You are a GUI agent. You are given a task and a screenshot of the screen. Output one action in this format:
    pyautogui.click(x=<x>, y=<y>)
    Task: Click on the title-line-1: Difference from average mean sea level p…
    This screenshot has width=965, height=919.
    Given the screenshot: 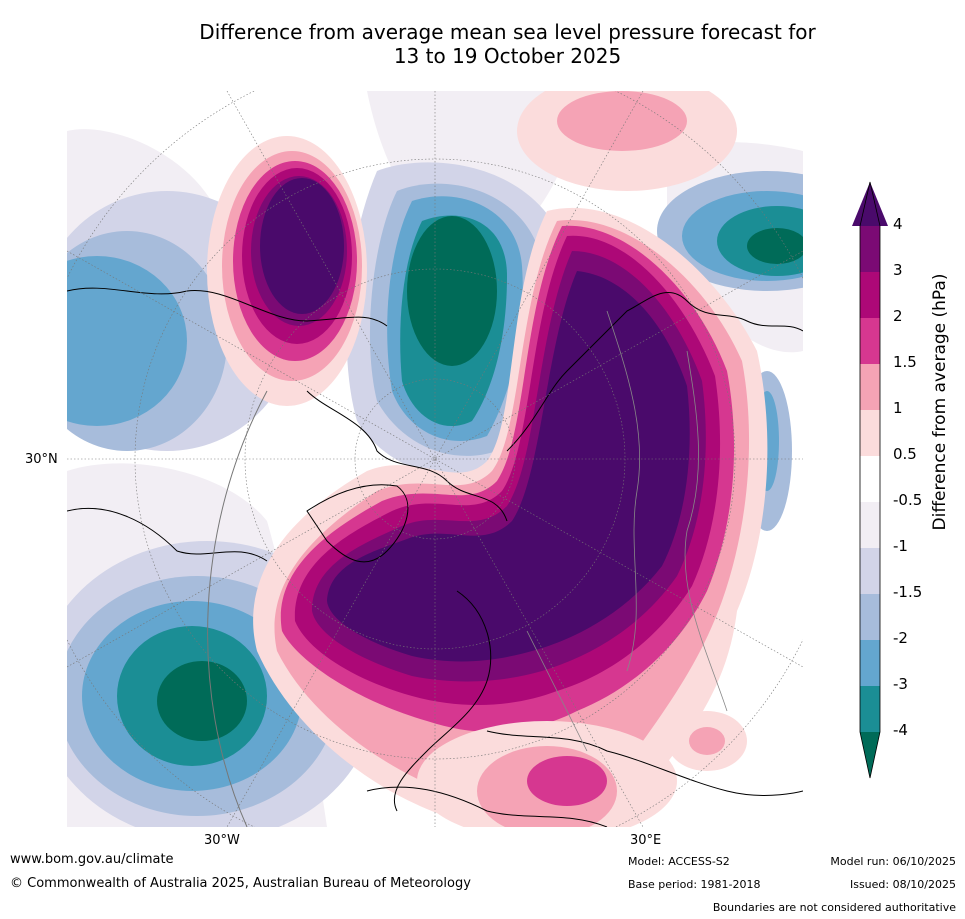 What is the action you would take?
    pyautogui.click(x=507, y=32)
    